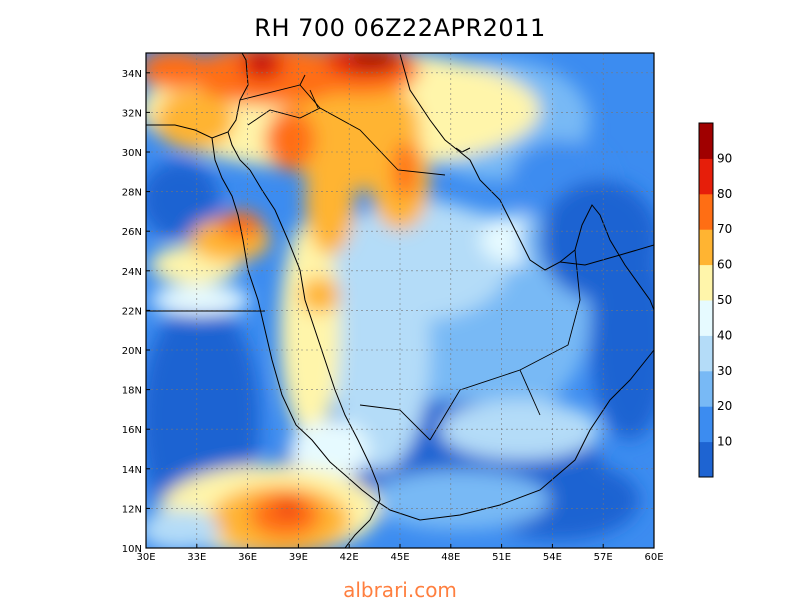 The height and width of the screenshot is (602, 800). I want to click on colorbar-label: 90, so click(724, 158).